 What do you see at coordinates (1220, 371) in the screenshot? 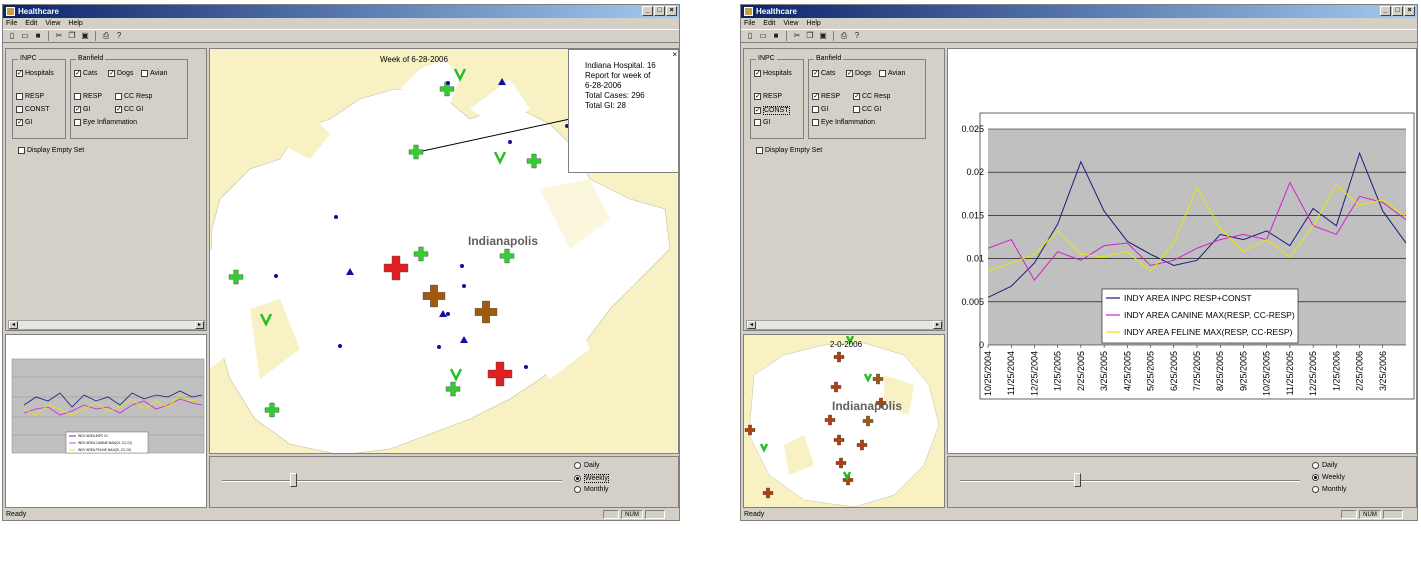
I see `x-tick-label: 8/25/2005` at bounding box center [1220, 371].